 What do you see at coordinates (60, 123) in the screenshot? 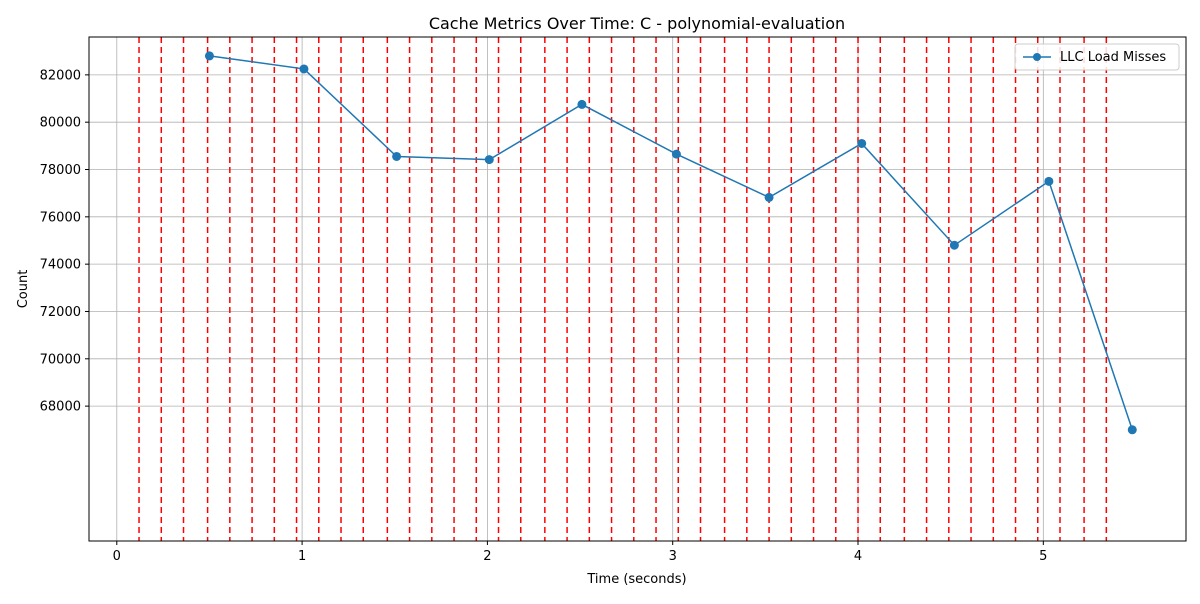
I see `y-tick-label: 80000` at bounding box center [60, 123].